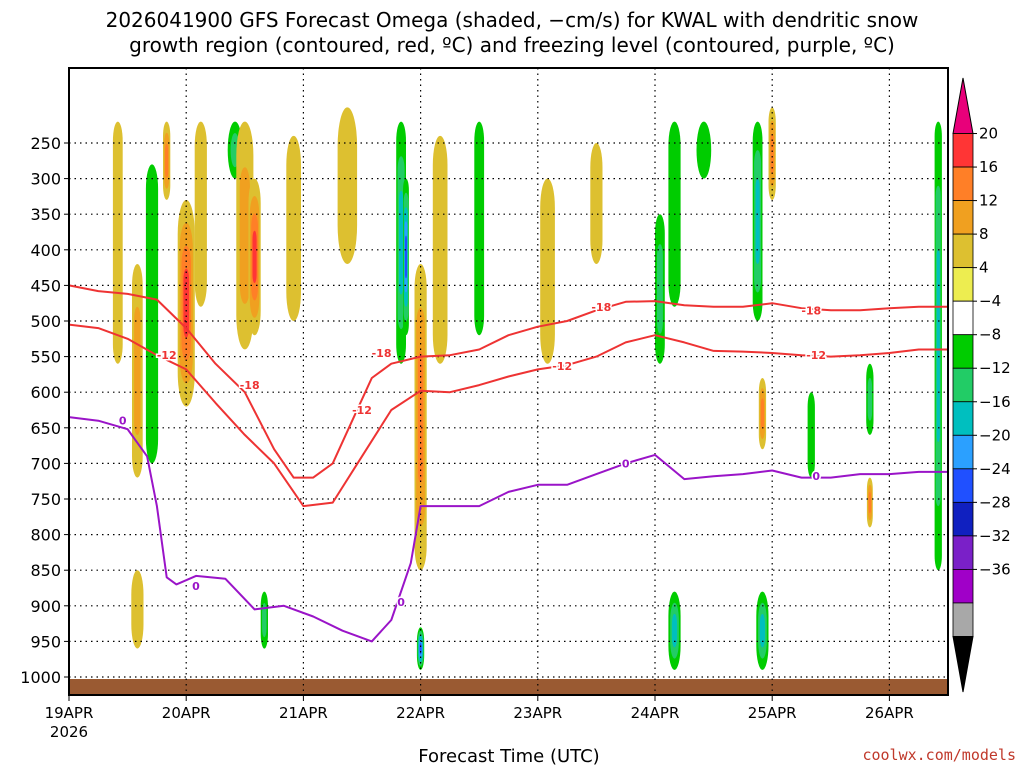 This screenshot has height=773, width=1024. I want to click on colorbar-tick-label: −24, so click(995, 469).